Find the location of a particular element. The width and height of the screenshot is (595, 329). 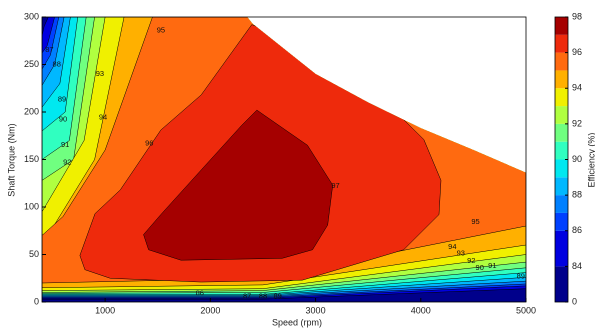

y-tick-label: 200 is located at coordinates (31, 111).